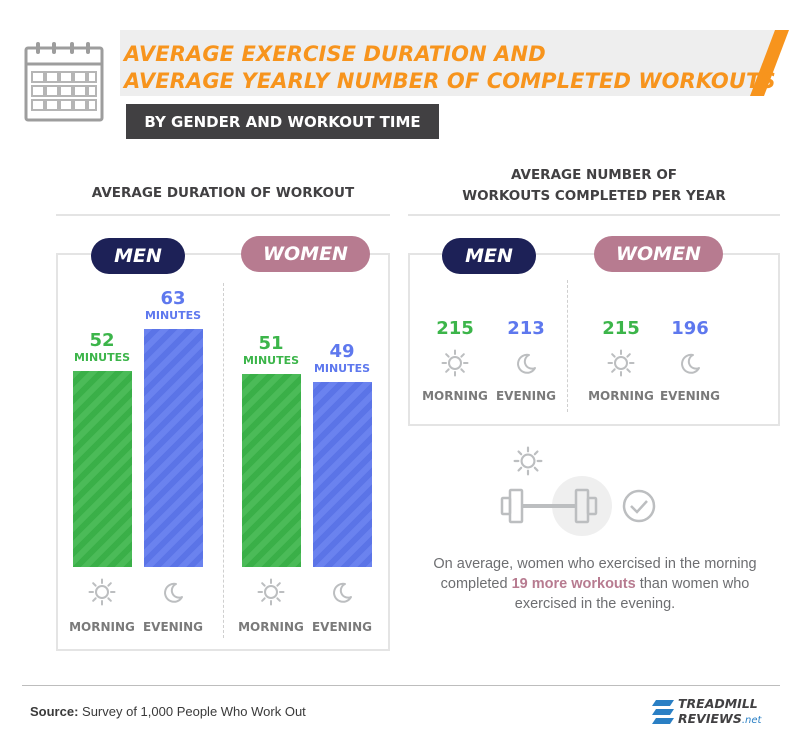 The image size is (801, 748). I want to click on label-men-morning: 52 MINUTES, so click(102, 347).